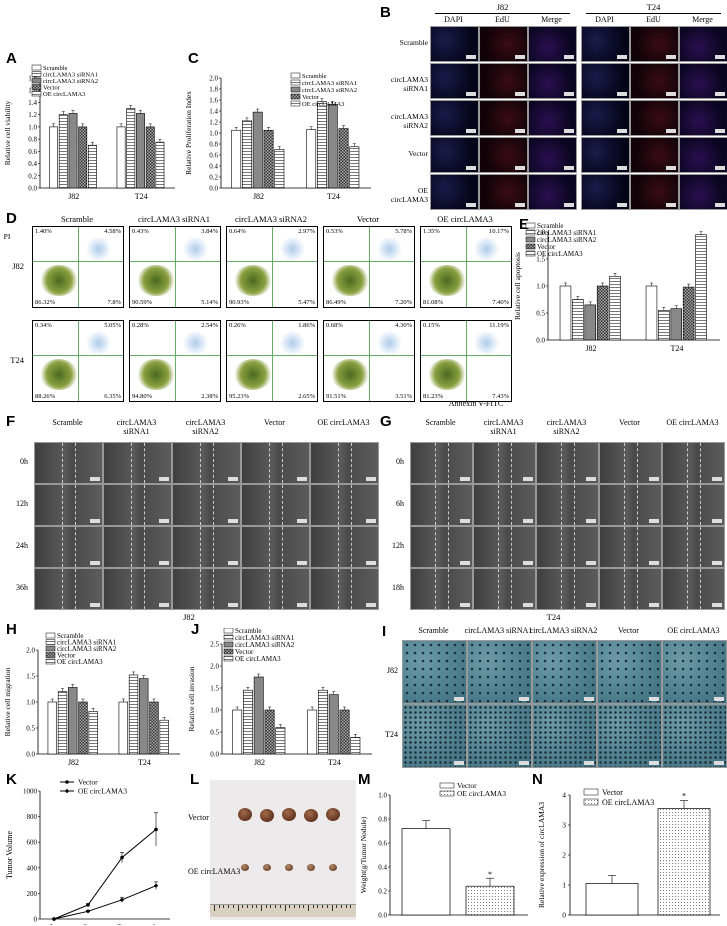 This screenshot has width=727, height=926. Describe the element at coordinates (398, 587) in the screenshot. I see `row-label: 18h` at that location.